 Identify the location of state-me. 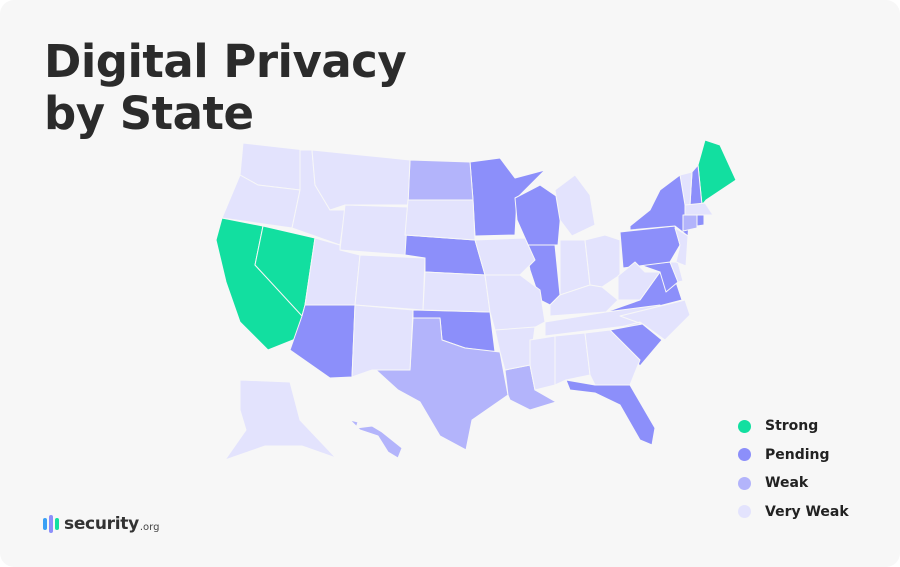
(717, 172).